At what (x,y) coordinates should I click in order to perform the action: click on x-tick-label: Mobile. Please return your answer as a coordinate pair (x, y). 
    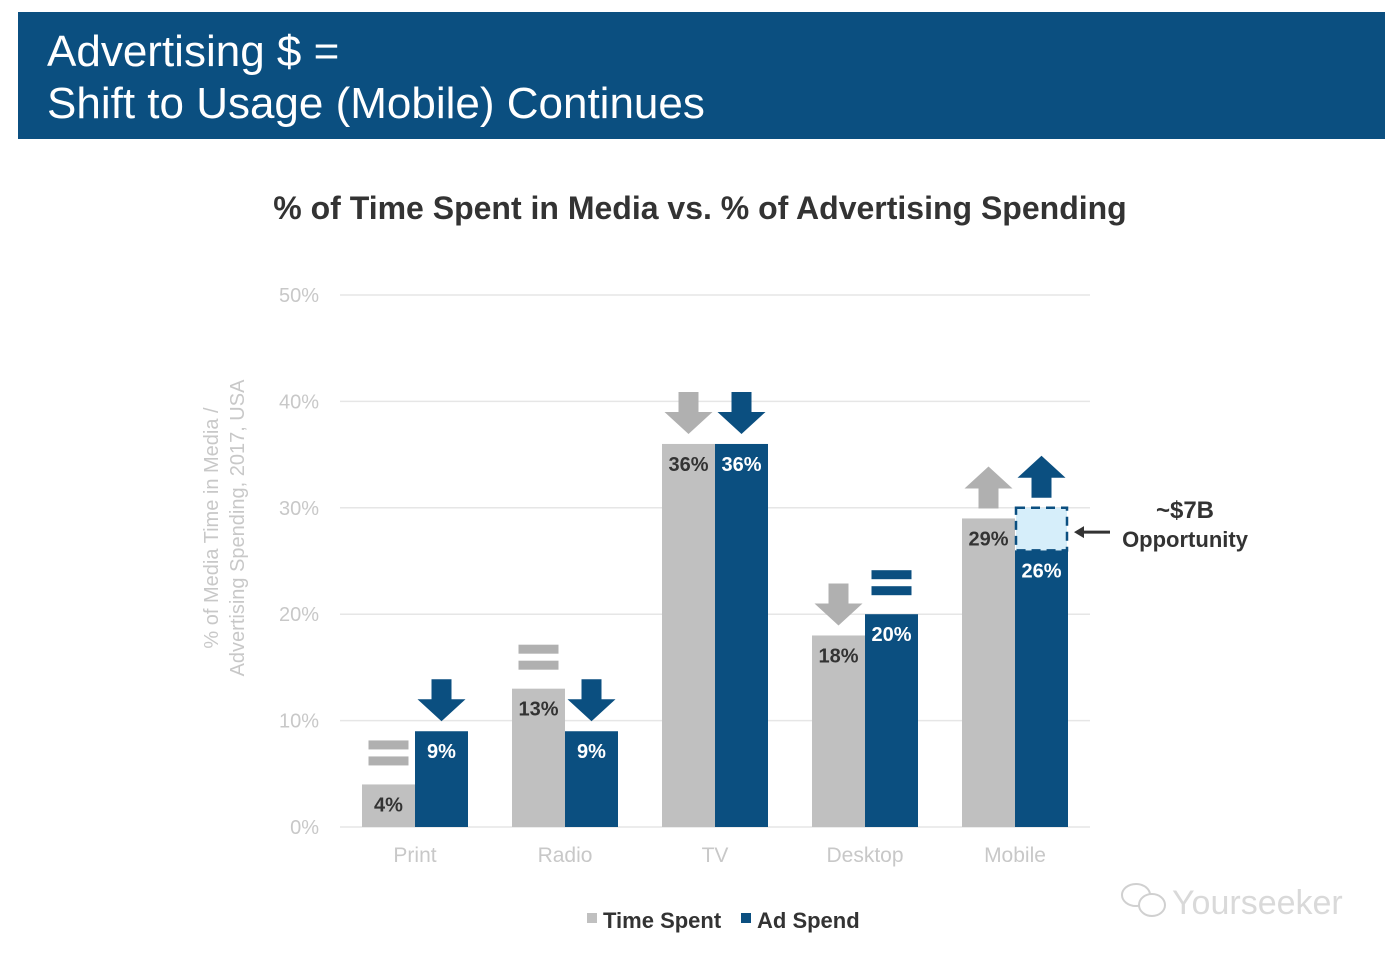
    Looking at the image, I should click on (1015, 855).